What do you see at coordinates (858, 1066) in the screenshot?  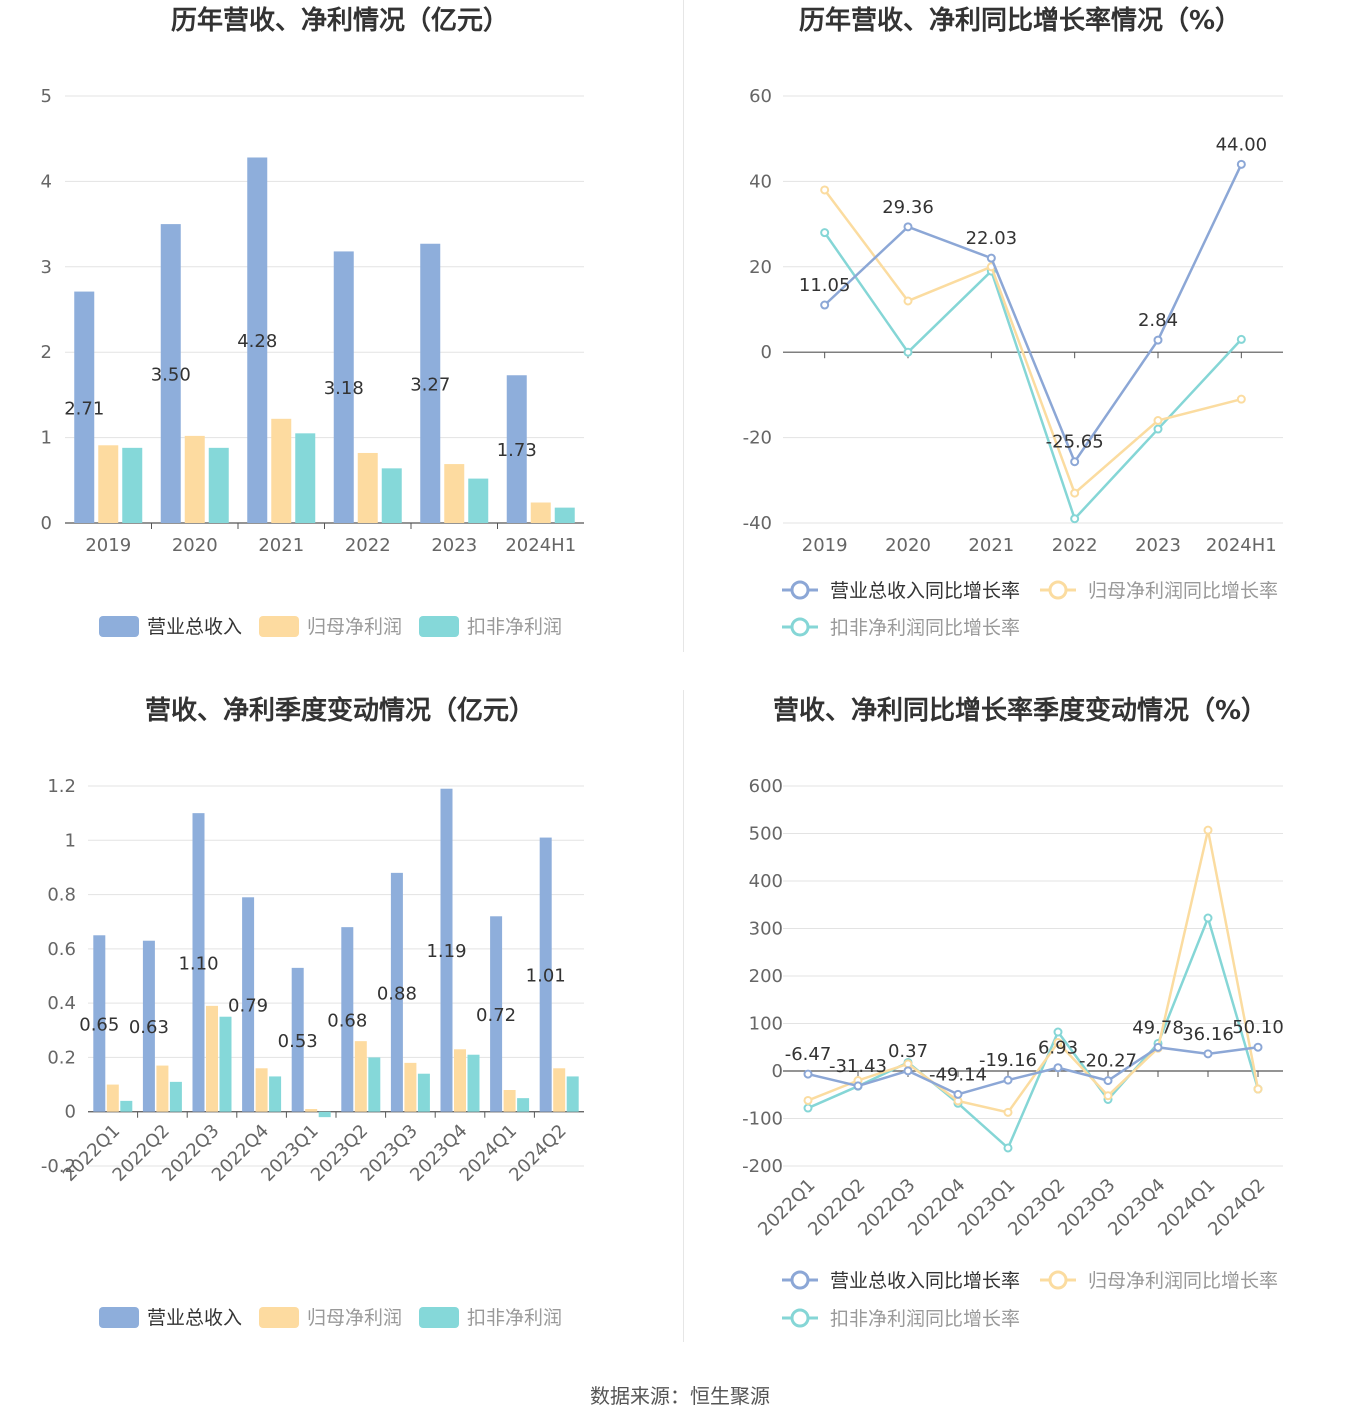 I see `data-label: -31.43` at bounding box center [858, 1066].